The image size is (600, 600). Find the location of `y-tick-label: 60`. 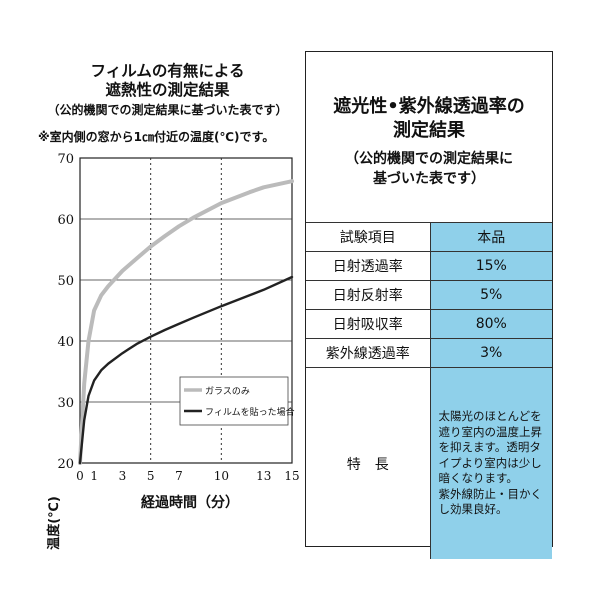

y-tick-label: 60 is located at coordinates (65, 220).